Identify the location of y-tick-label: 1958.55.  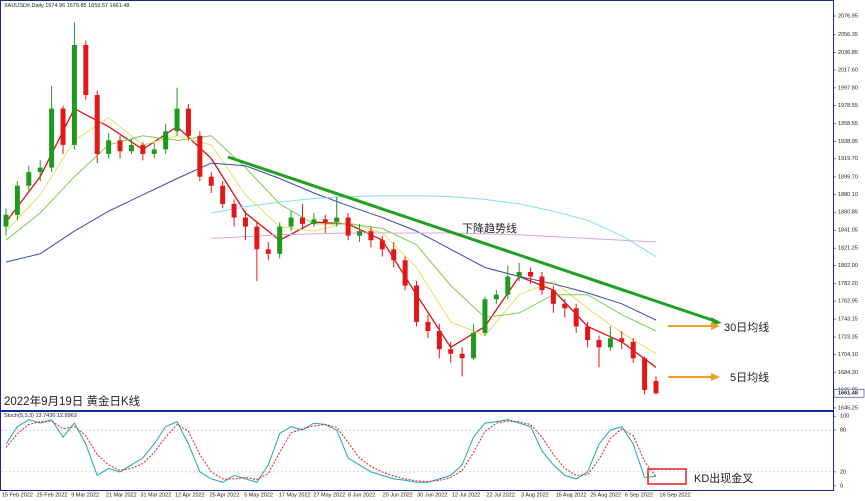
(848, 124).